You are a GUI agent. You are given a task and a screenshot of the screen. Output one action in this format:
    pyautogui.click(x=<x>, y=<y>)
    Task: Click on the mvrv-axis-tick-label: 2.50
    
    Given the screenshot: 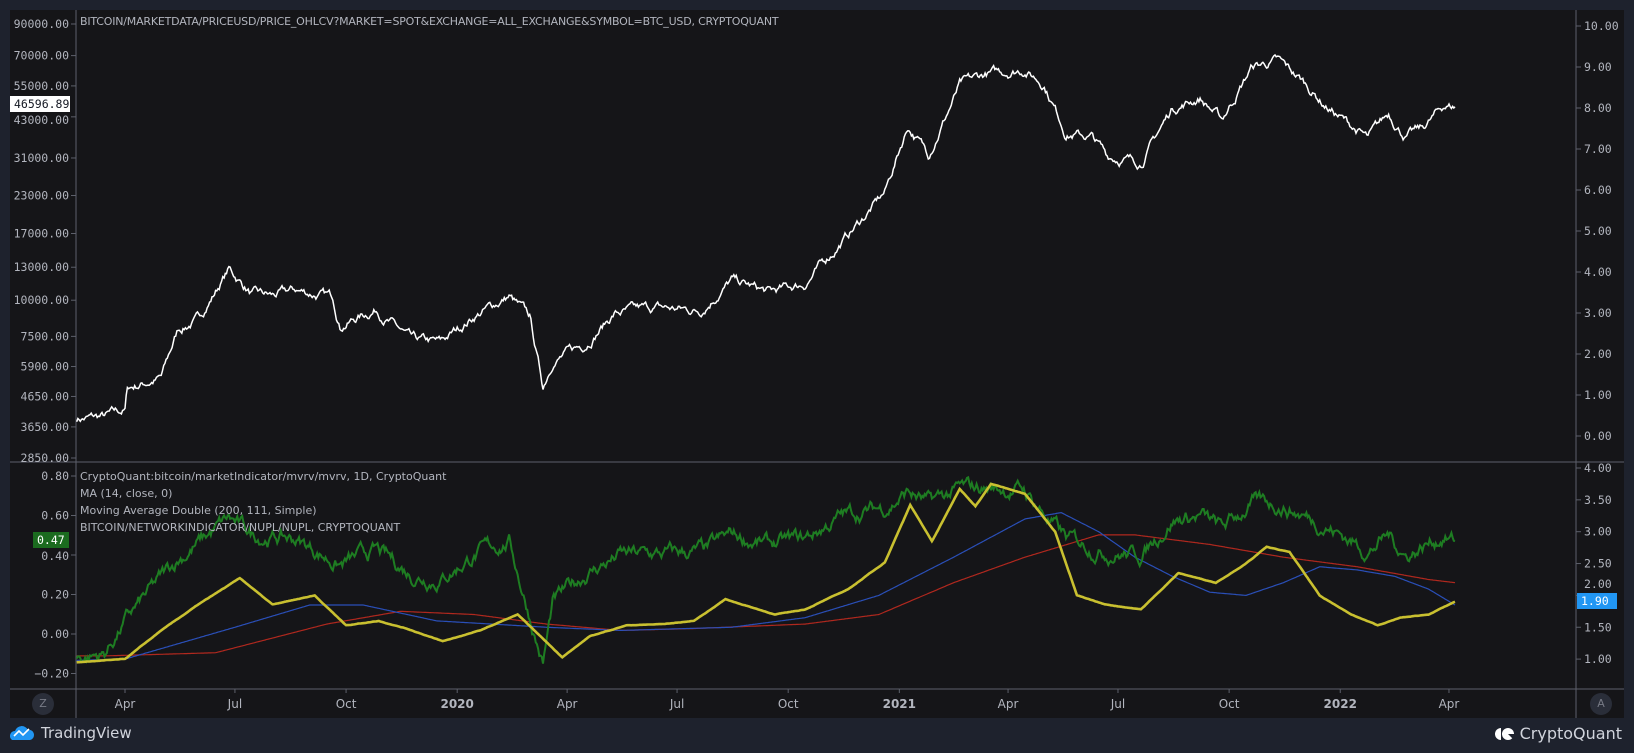 What is the action you would take?
    pyautogui.click(x=1598, y=564)
    